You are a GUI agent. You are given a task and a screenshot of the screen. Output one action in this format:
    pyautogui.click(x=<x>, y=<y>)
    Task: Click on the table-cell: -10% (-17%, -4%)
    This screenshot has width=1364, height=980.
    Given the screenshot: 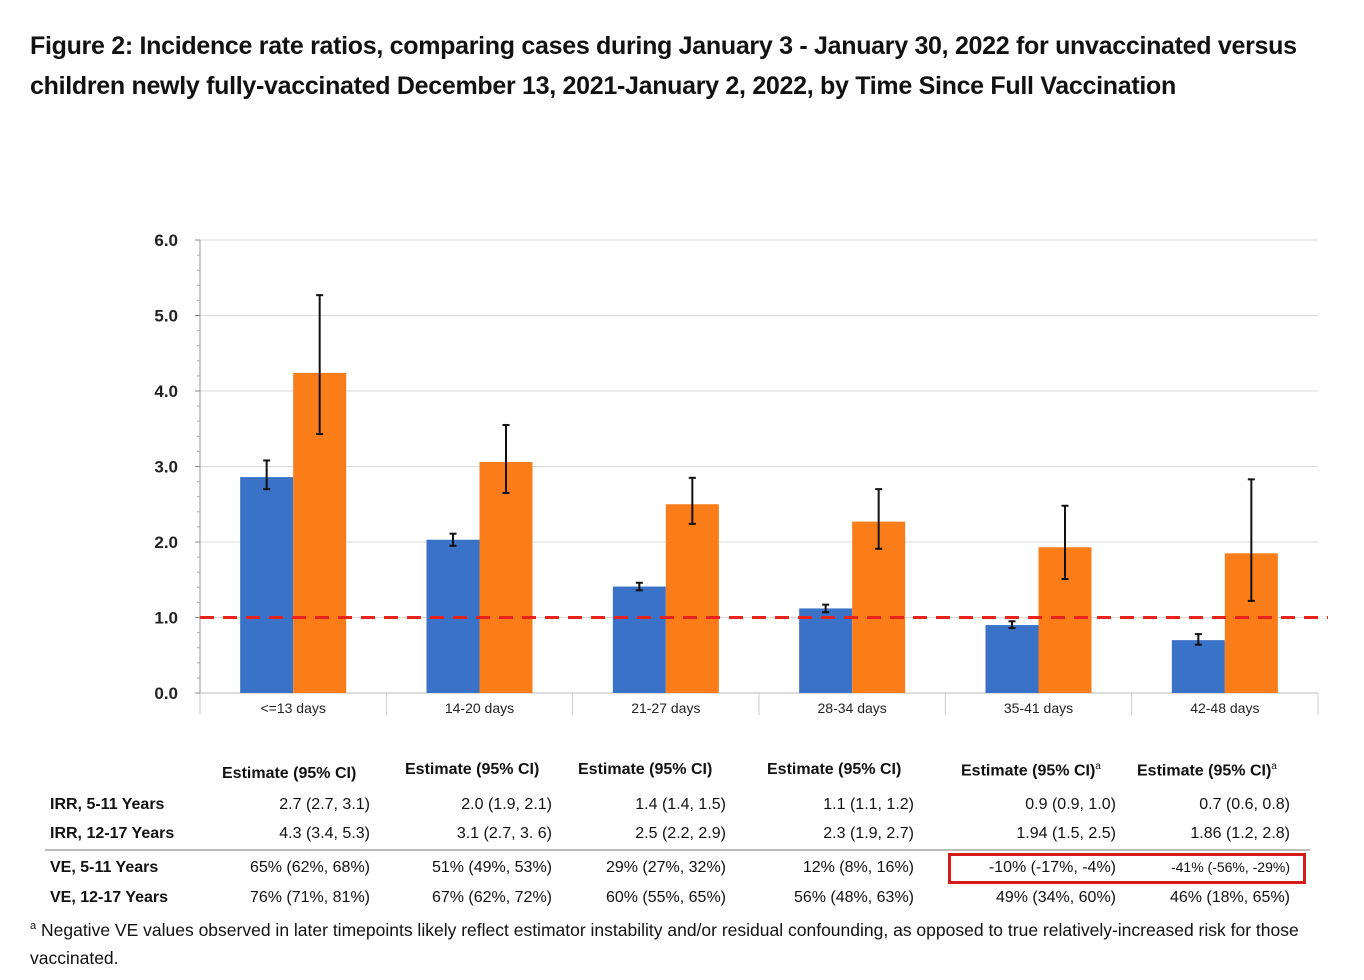 What is the action you would take?
    pyautogui.click(x=1052, y=867)
    